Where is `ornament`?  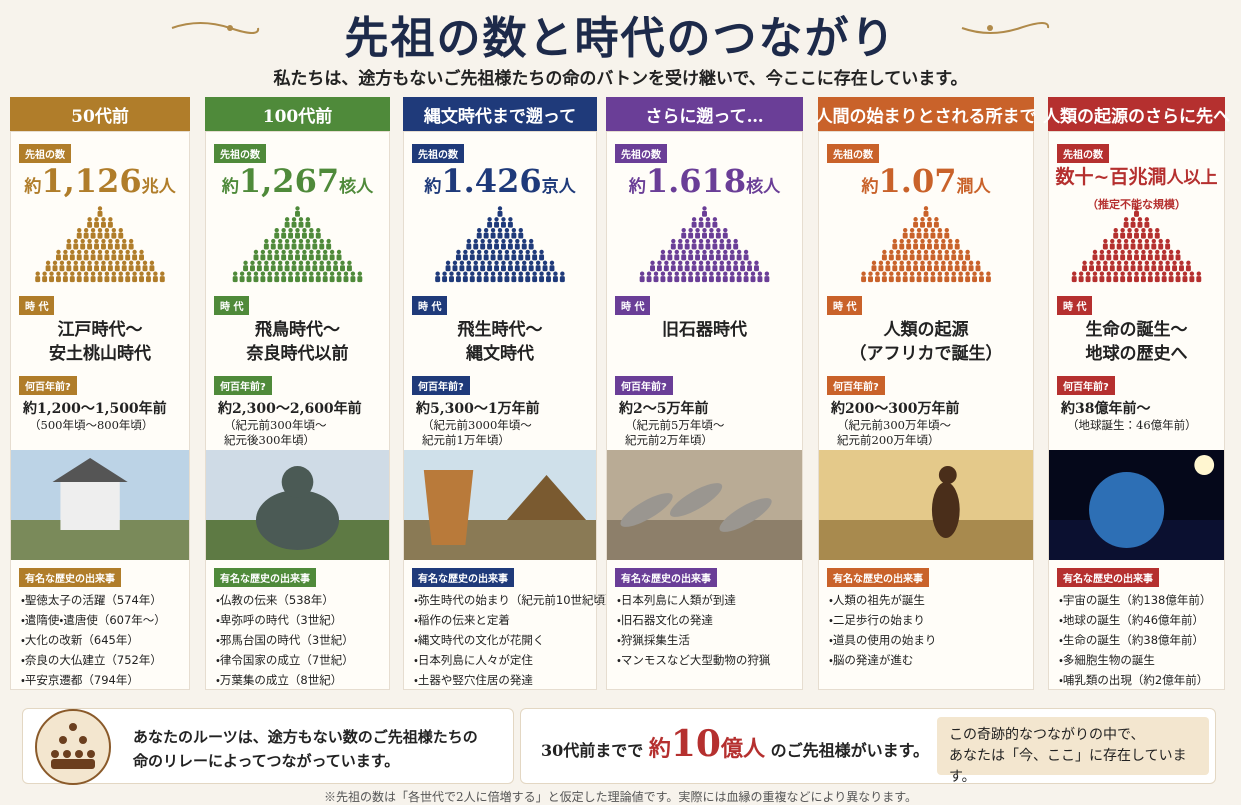
ornament is located at coordinates (1005, 28).